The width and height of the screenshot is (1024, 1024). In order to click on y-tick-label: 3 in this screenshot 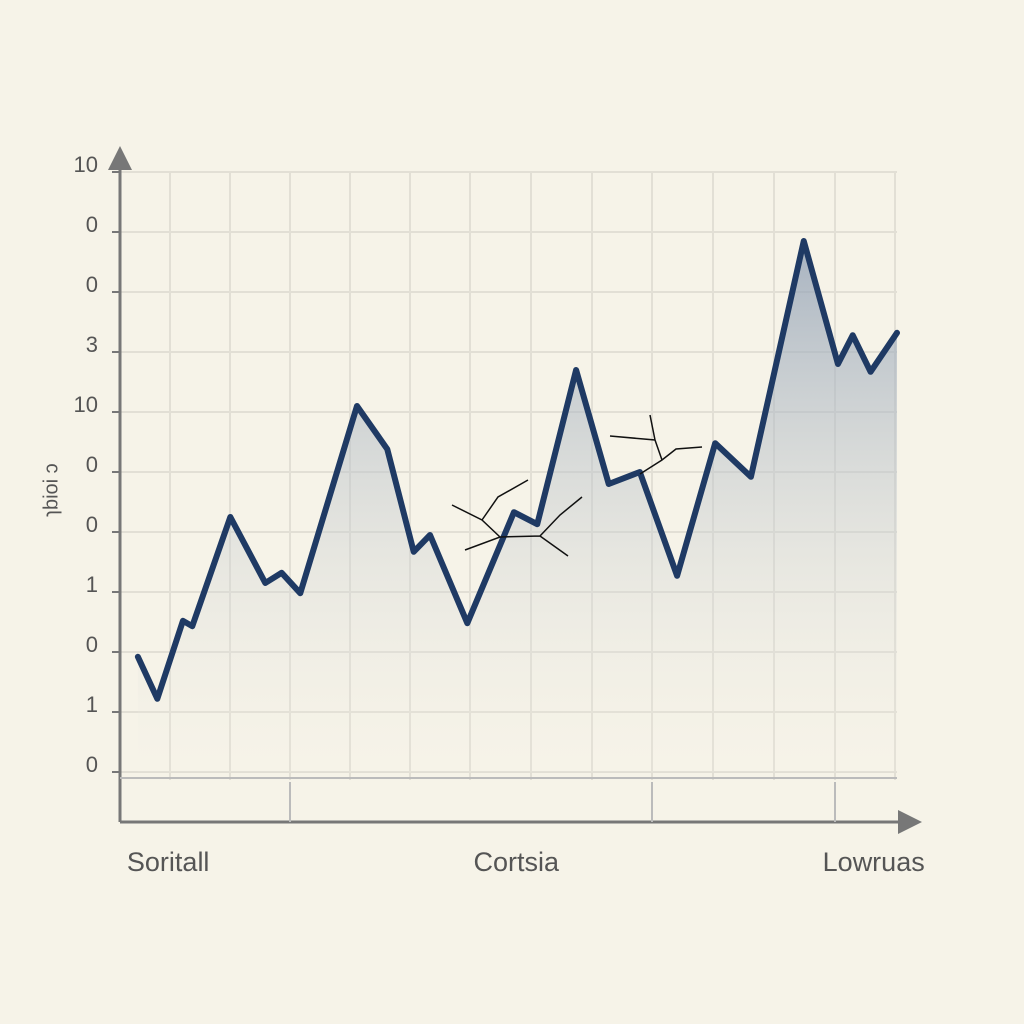, I will do `click(92, 344)`.